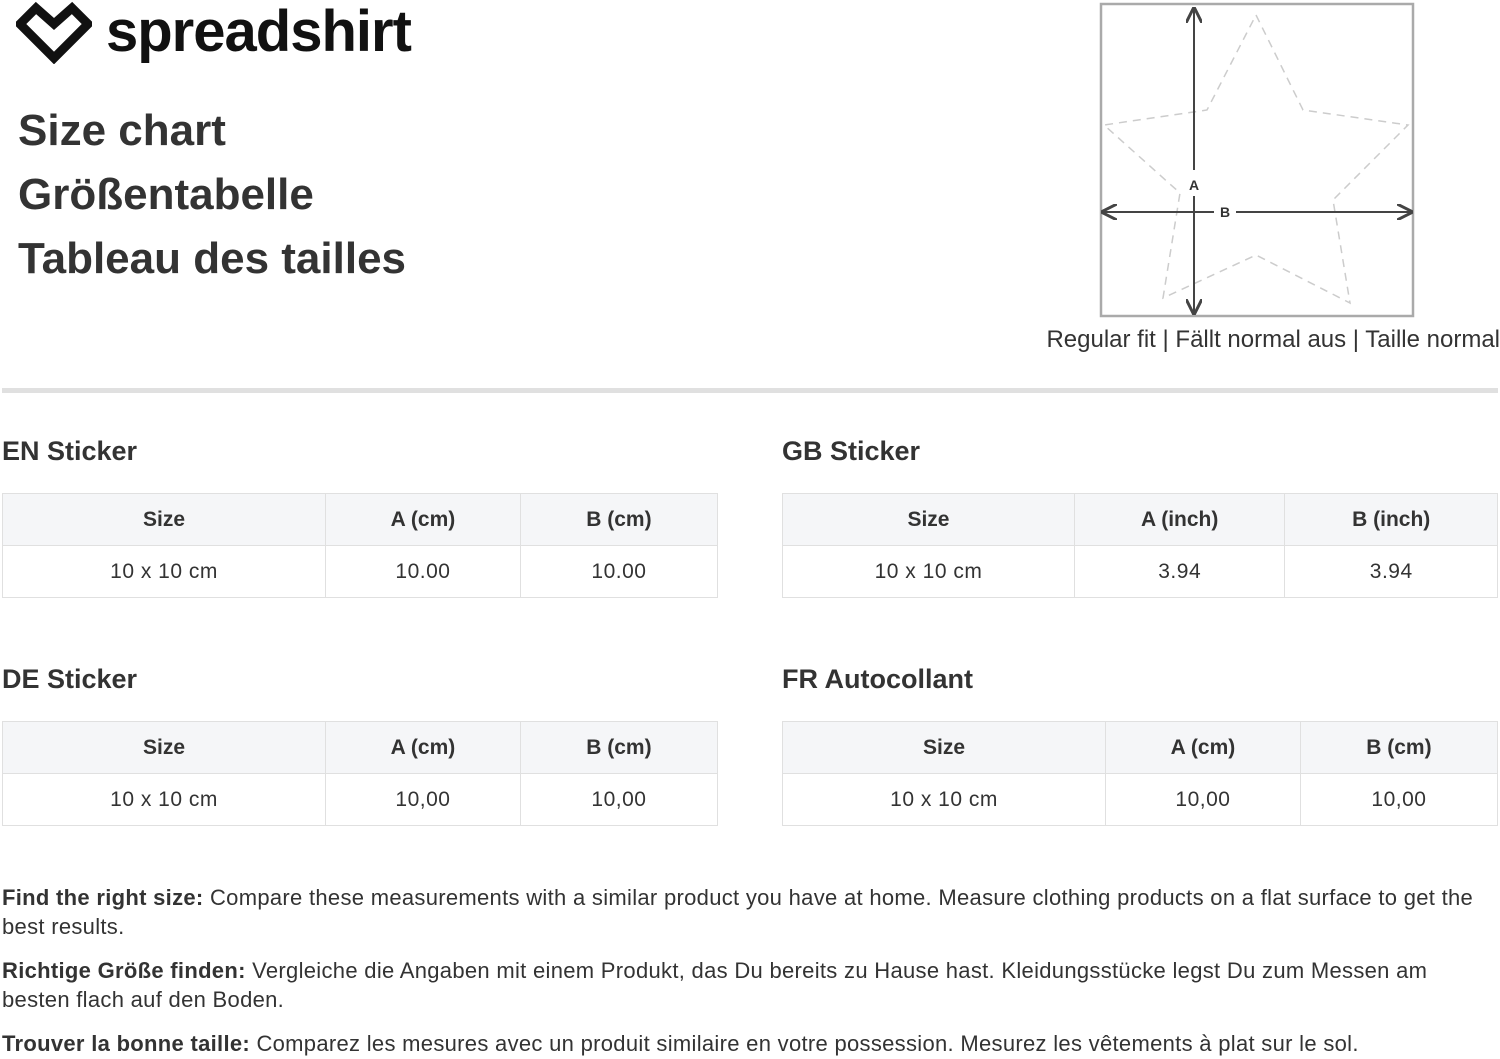 This screenshot has width=1500, height=1059. Describe the element at coordinates (103, 897) in the screenshot. I see `note-label: Find the right size:` at that location.